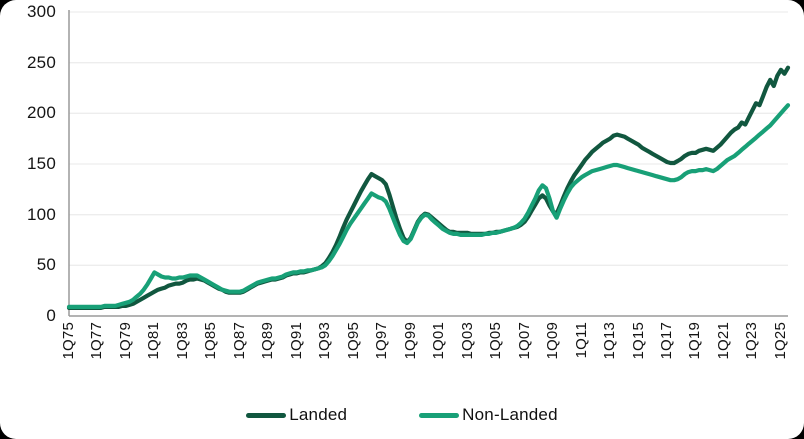 The height and width of the screenshot is (439, 804). Describe the element at coordinates (68, 341) in the screenshot. I see `x-tick-label-1Q75: 1Q75` at that location.